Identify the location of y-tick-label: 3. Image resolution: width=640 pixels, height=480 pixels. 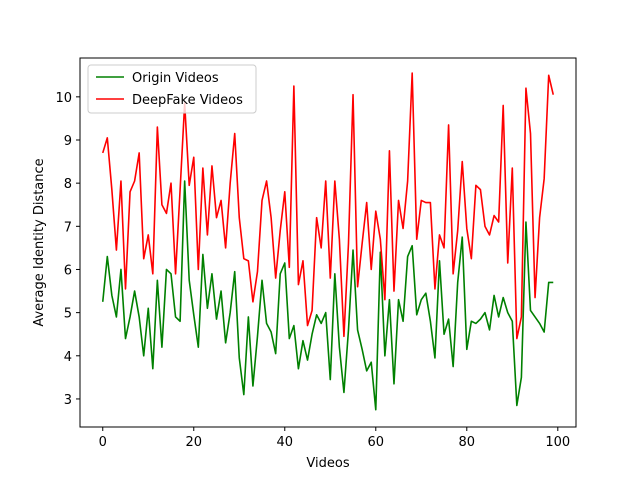
(68, 400).